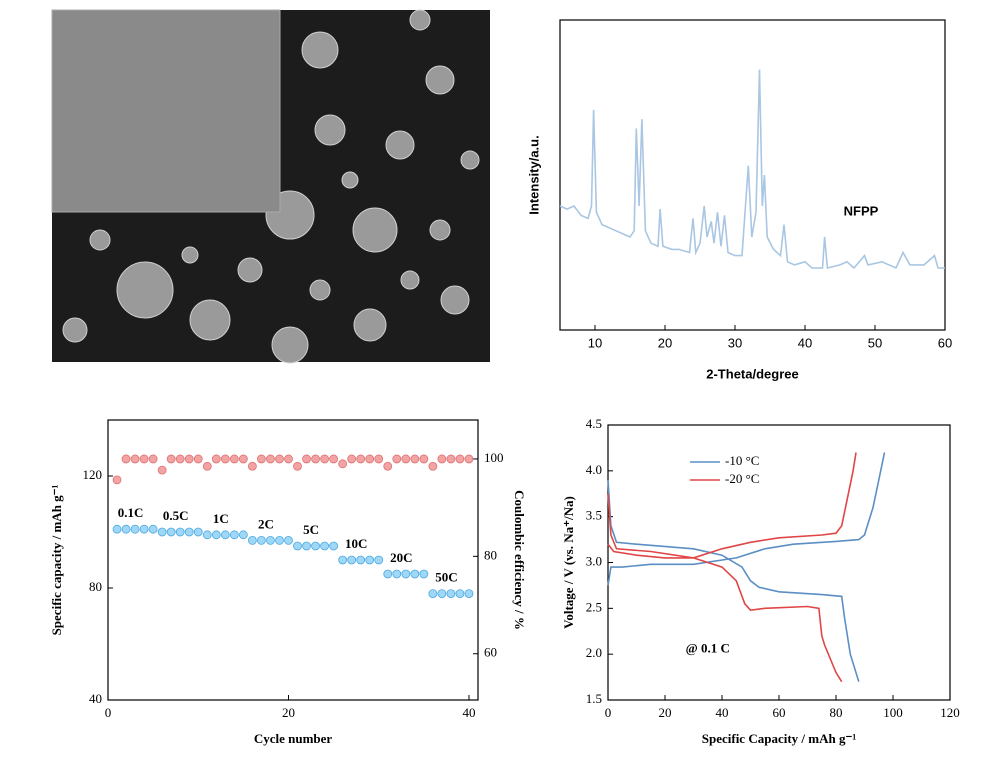  Describe the element at coordinates (311, 529) in the screenshot. I see `rate-label: 5C` at that location.